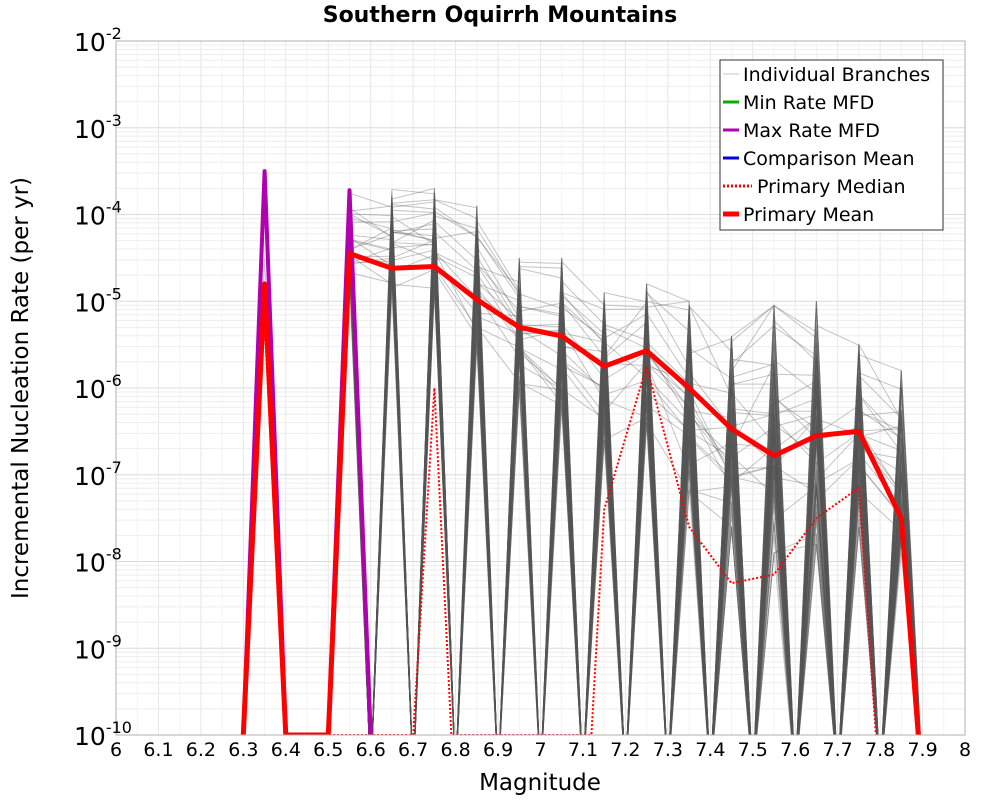 This screenshot has height=800, width=1000. What do you see at coordinates (116, 750) in the screenshot?
I see `x-tick-label: 6` at bounding box center [116, 750].